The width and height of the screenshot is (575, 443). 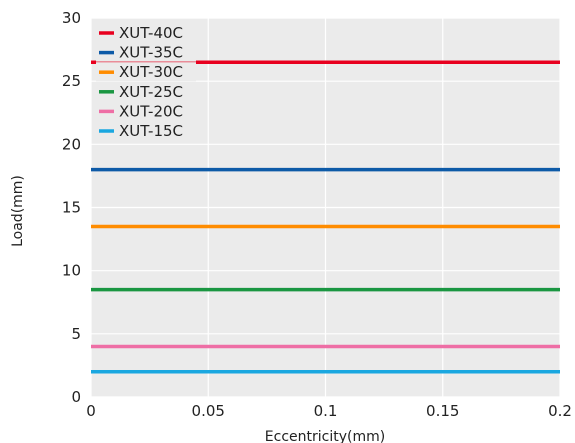 I want to click on x-axis-ticks: 0 0.05 0.1 0.15 0.2, so click(x=329, y=411).